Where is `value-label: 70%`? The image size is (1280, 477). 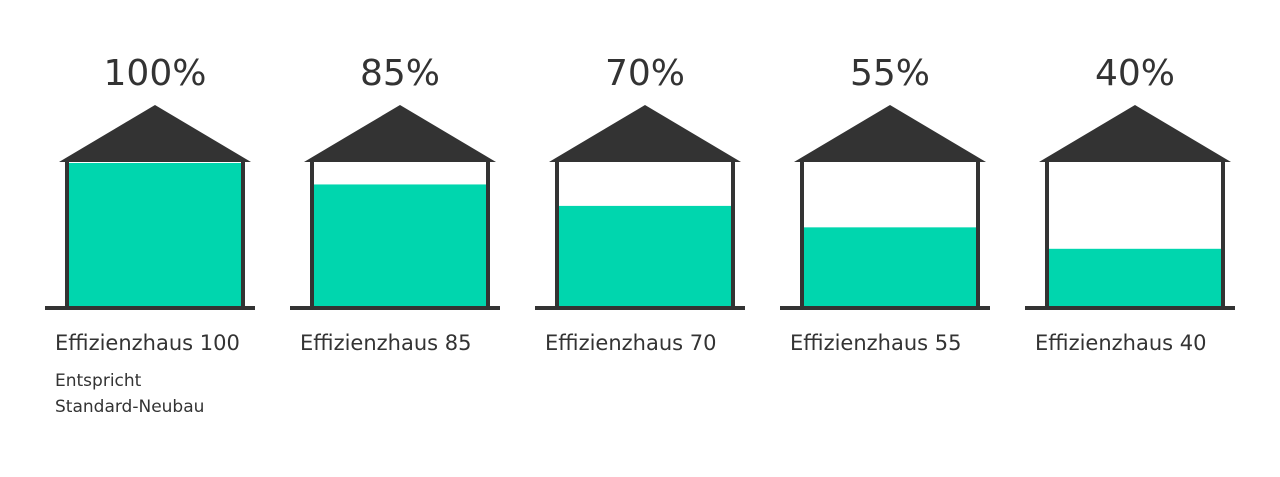 value-label: 70% is located at coordinates (645, 73).